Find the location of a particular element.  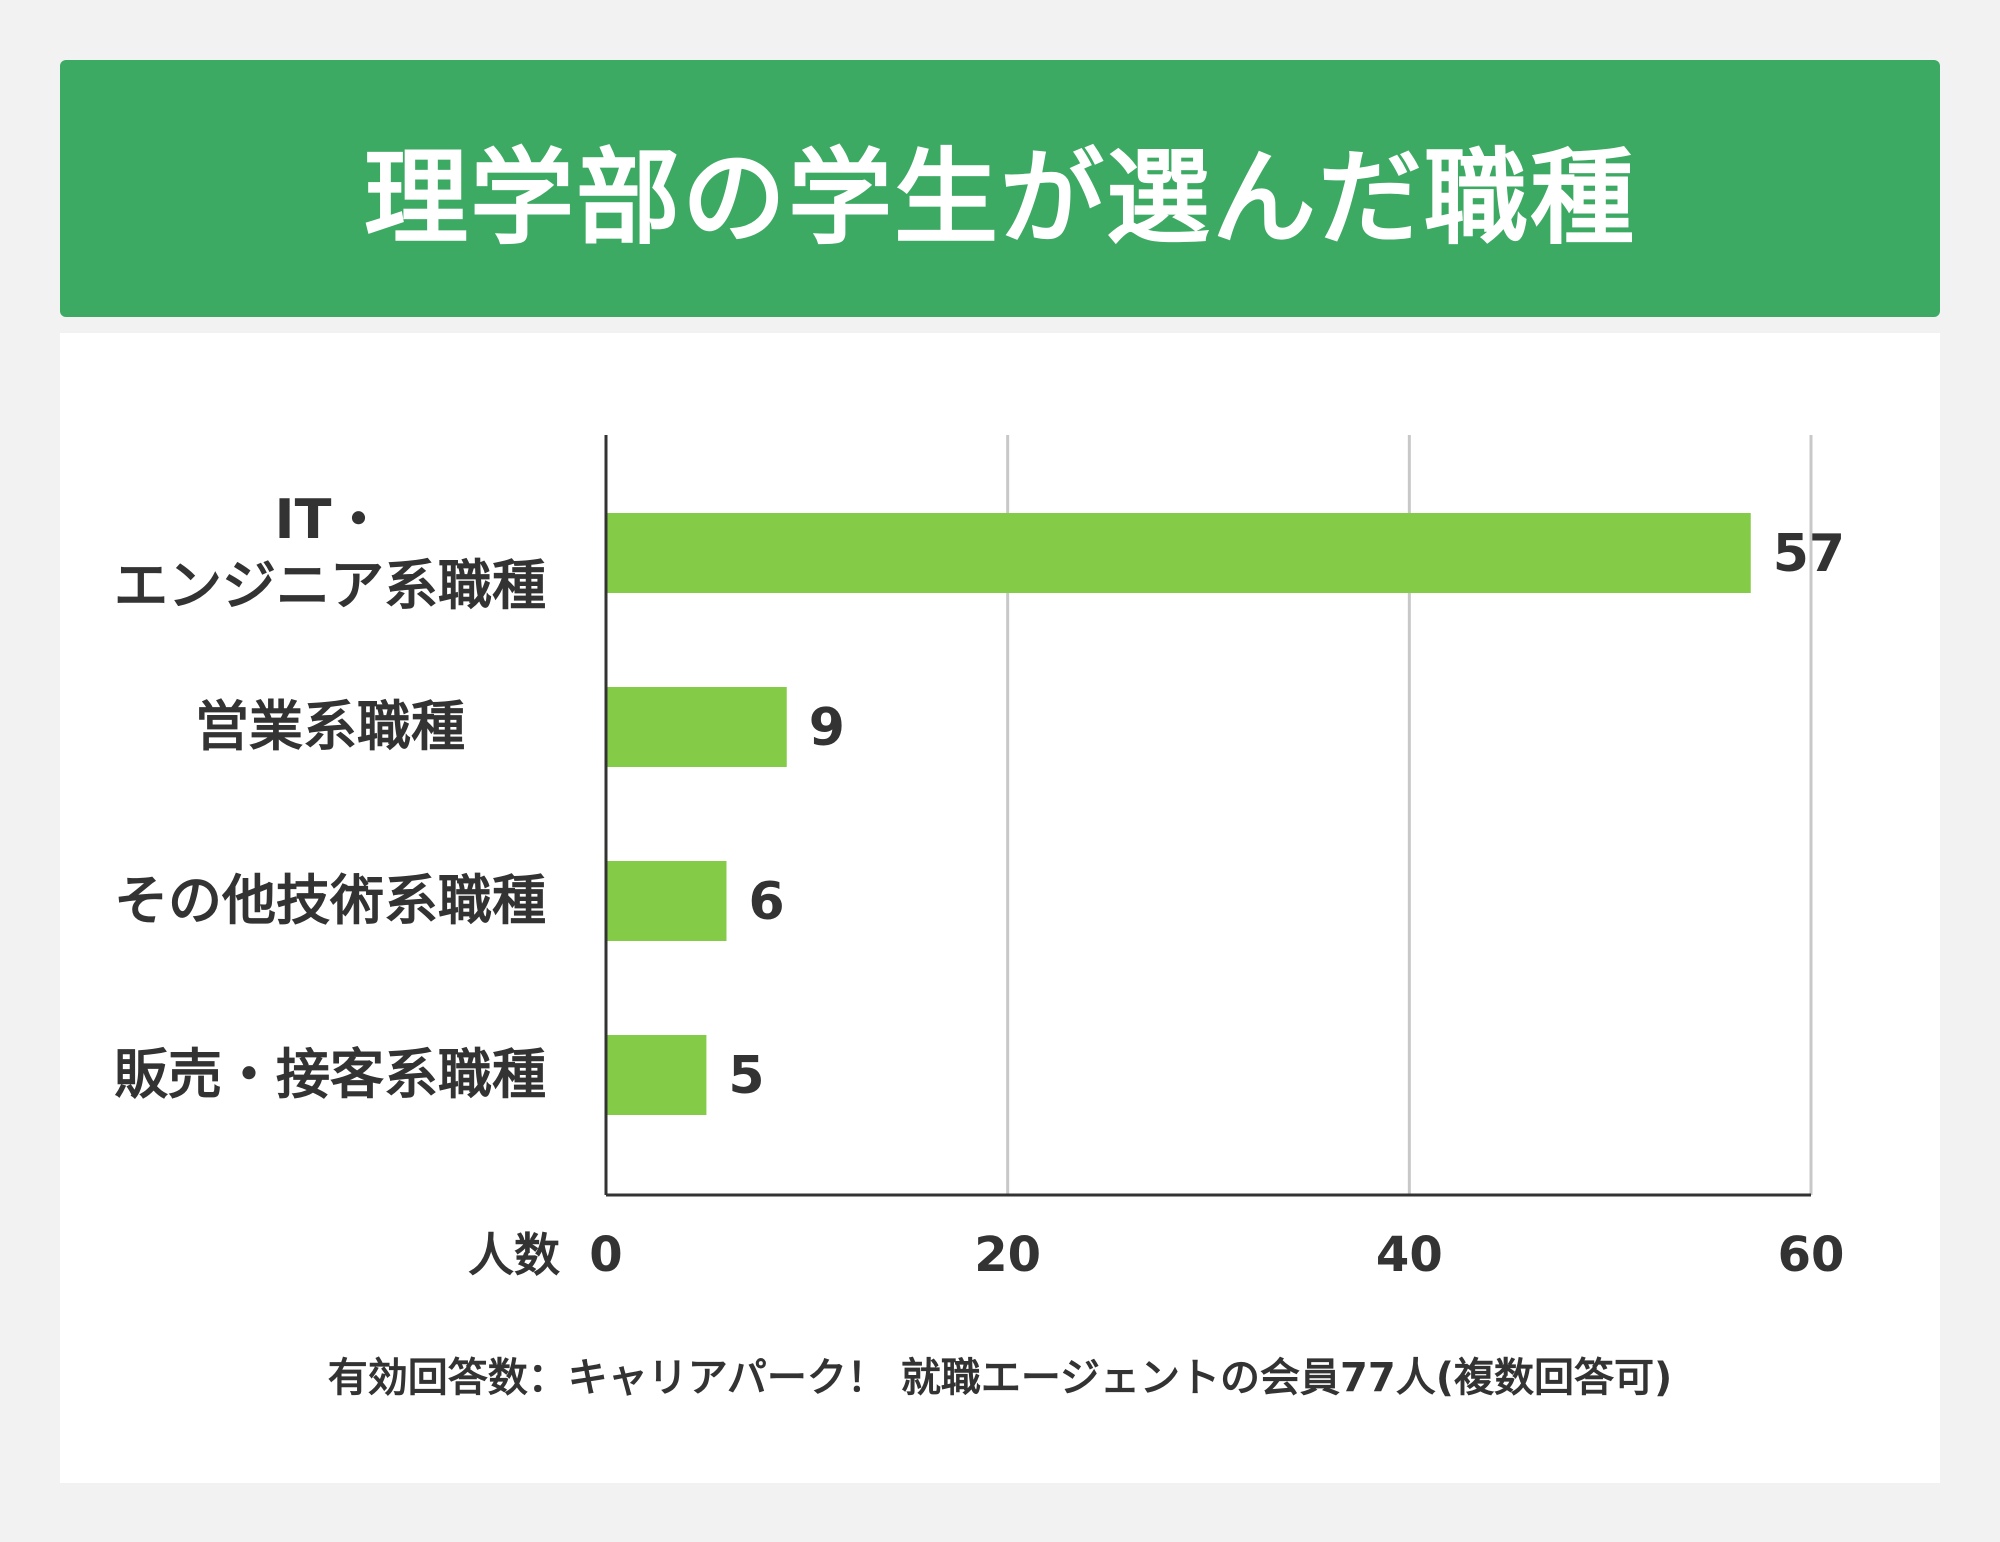

category-label-1: 営業系職種 is located at coordinates (330, 726).